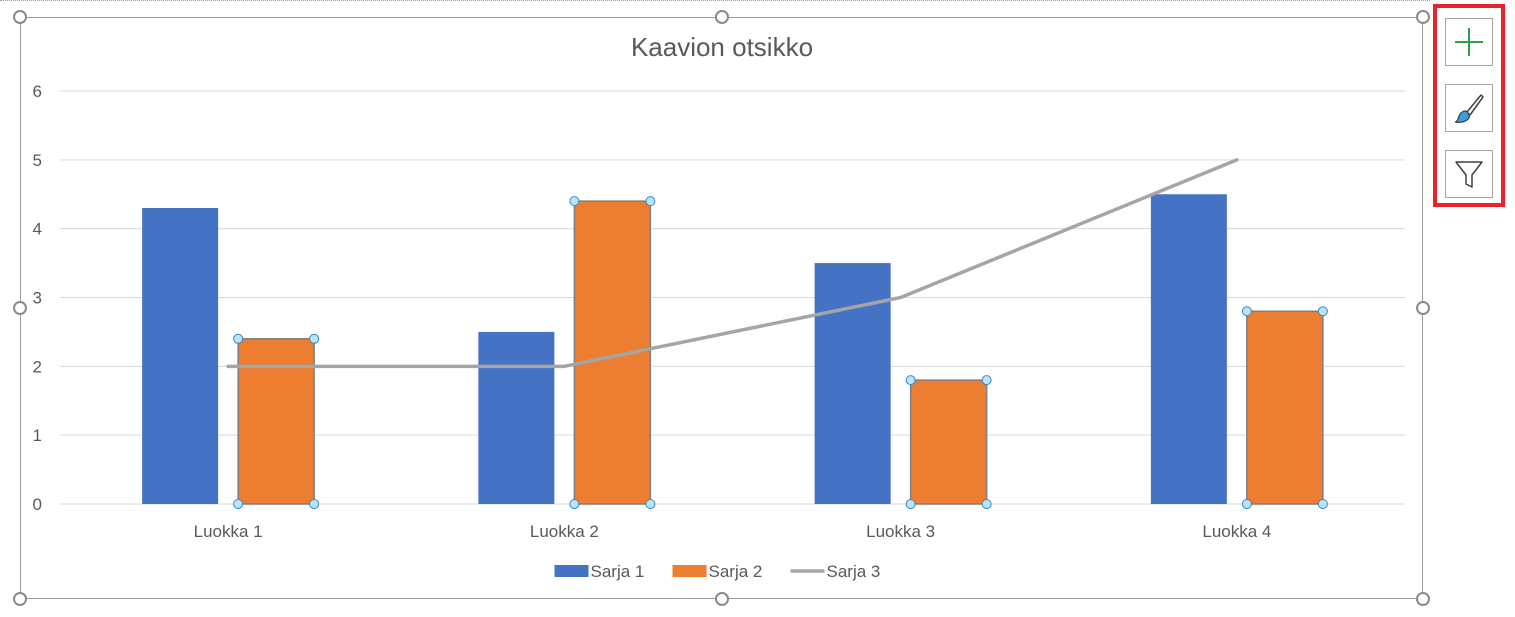 The width and height of the screenshot is (1515, 617). I want to click on chart-elements-button, so click(1469, 42).